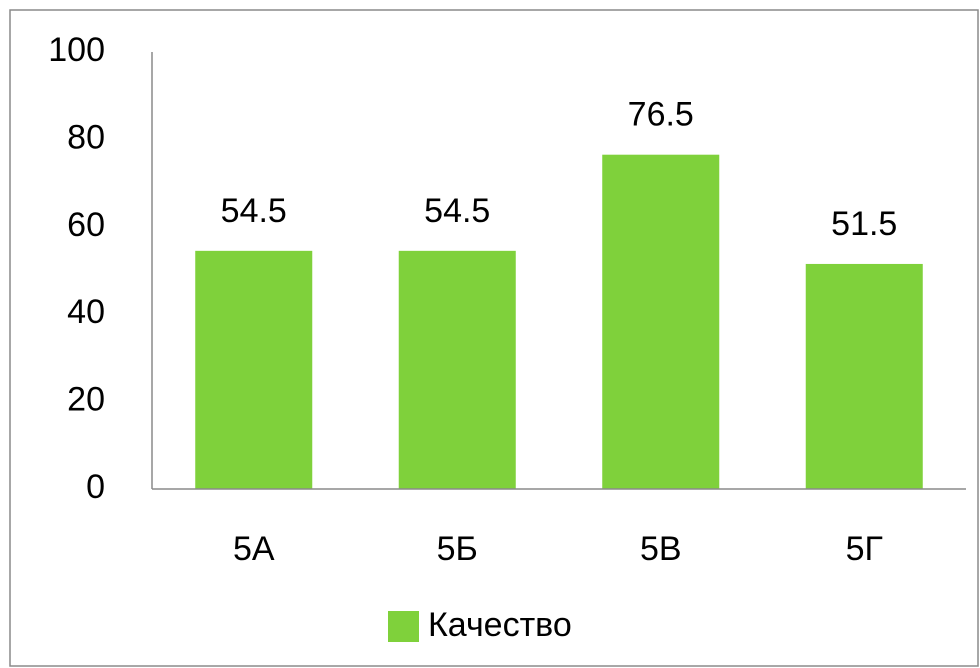  What do you see at coordinates (864, 549) in the screenshot?
I see `x-tick-label: 5Г` at bounding box center [864, 549].